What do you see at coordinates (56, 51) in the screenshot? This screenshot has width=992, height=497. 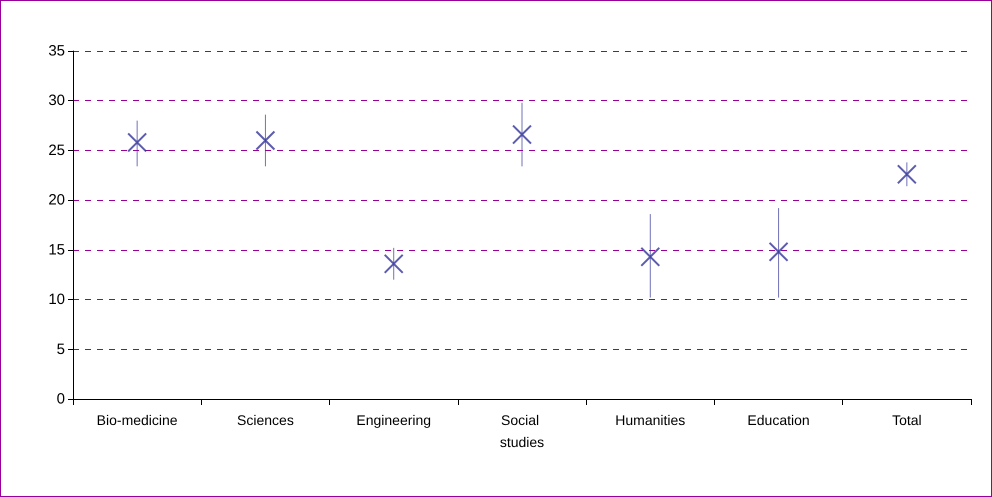 I see `y-tick-label: 35` at bounding box center [56, 51].